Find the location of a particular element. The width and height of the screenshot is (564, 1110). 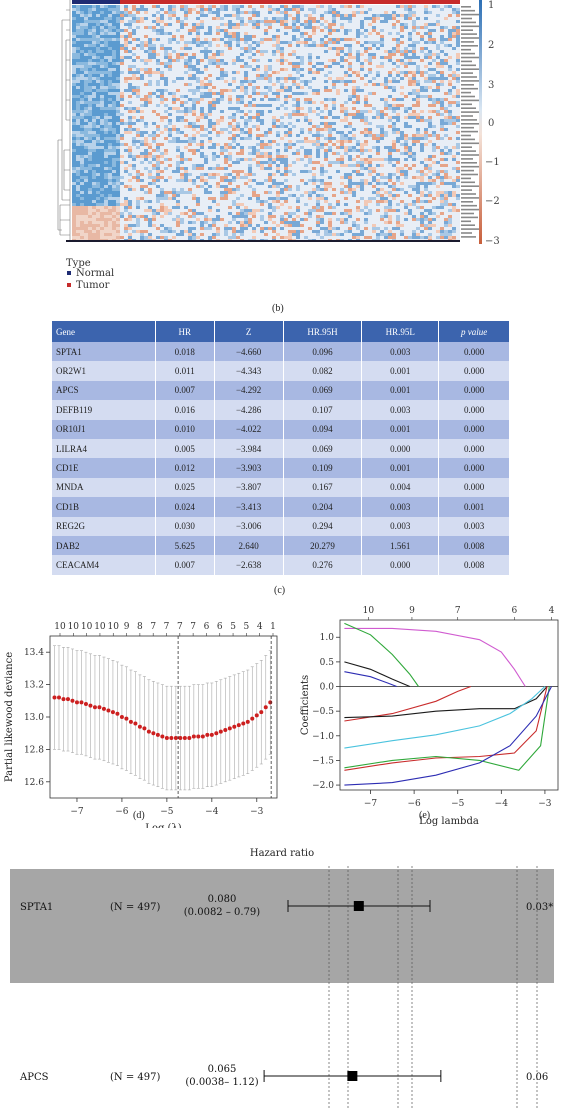

coefficient-path is located at coordinates (407, 703).